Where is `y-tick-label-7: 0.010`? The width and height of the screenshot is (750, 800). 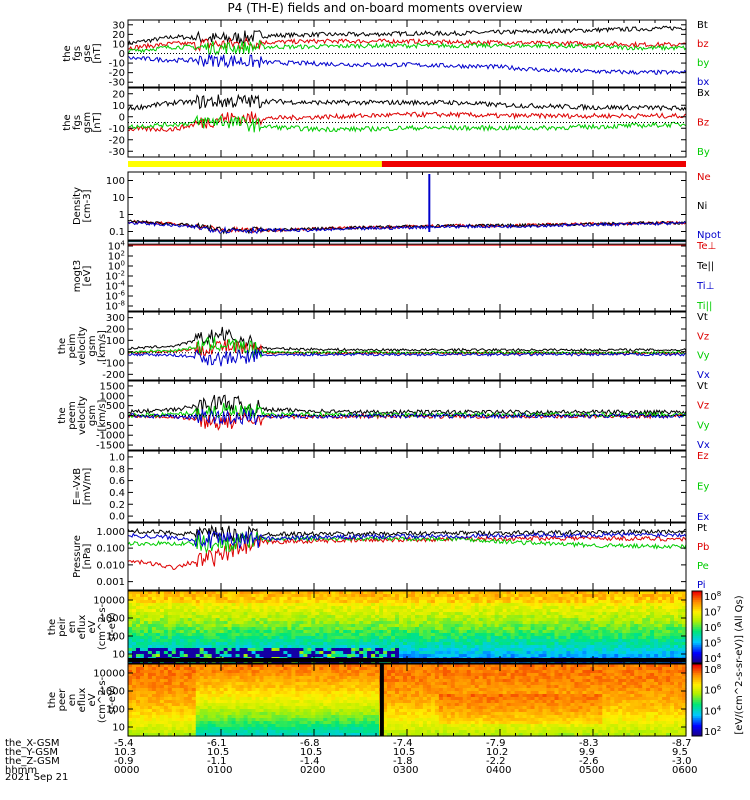 y-tick-label-7: 0.010 is located at coordinates (110, 565).